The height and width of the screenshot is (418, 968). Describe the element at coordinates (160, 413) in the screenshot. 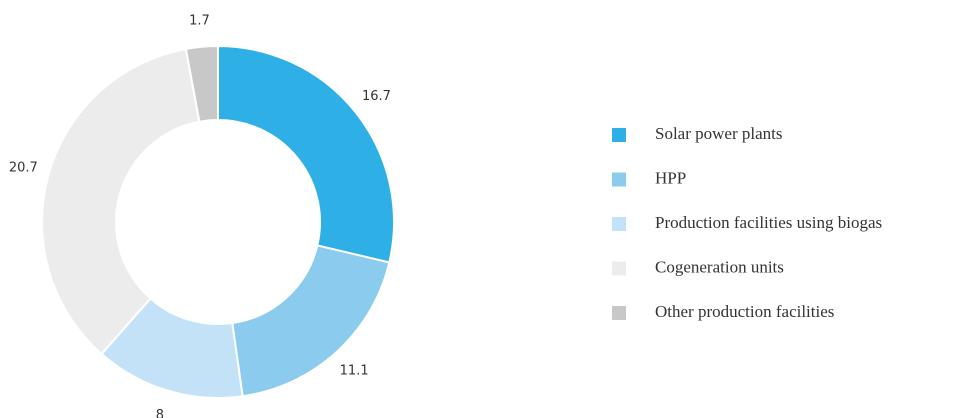

I see `value-label: 8` at that location.